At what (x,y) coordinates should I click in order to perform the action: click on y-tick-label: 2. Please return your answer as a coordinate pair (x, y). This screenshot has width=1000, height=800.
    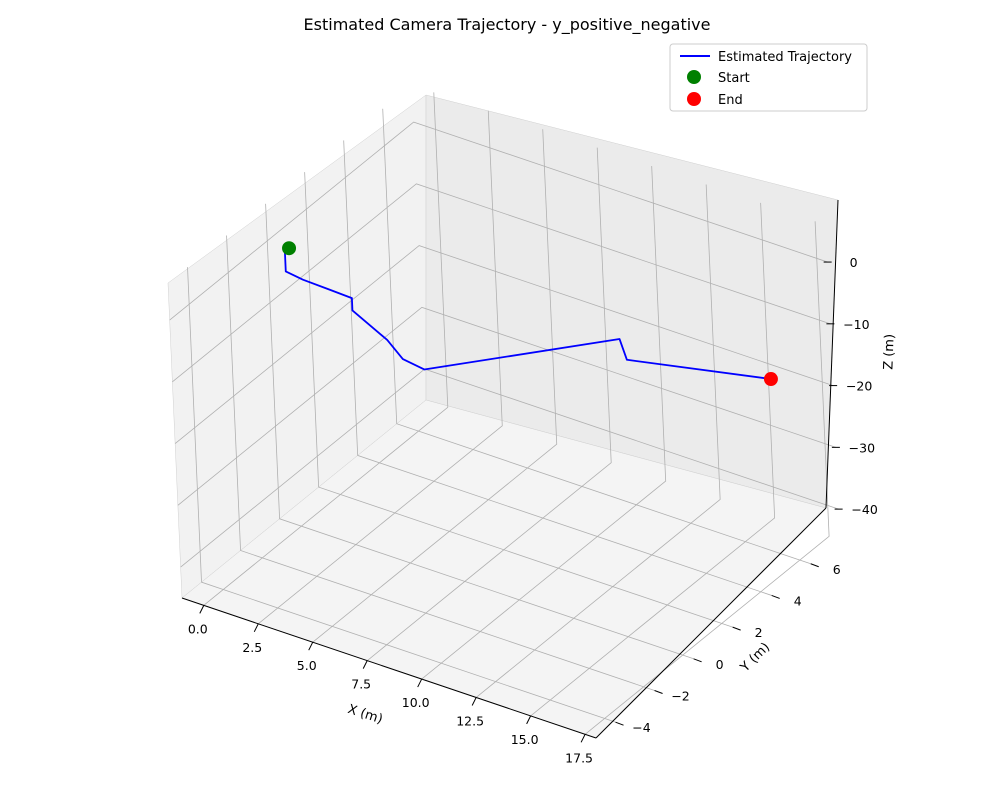
    Looking at the image, I should click on (759, 632).